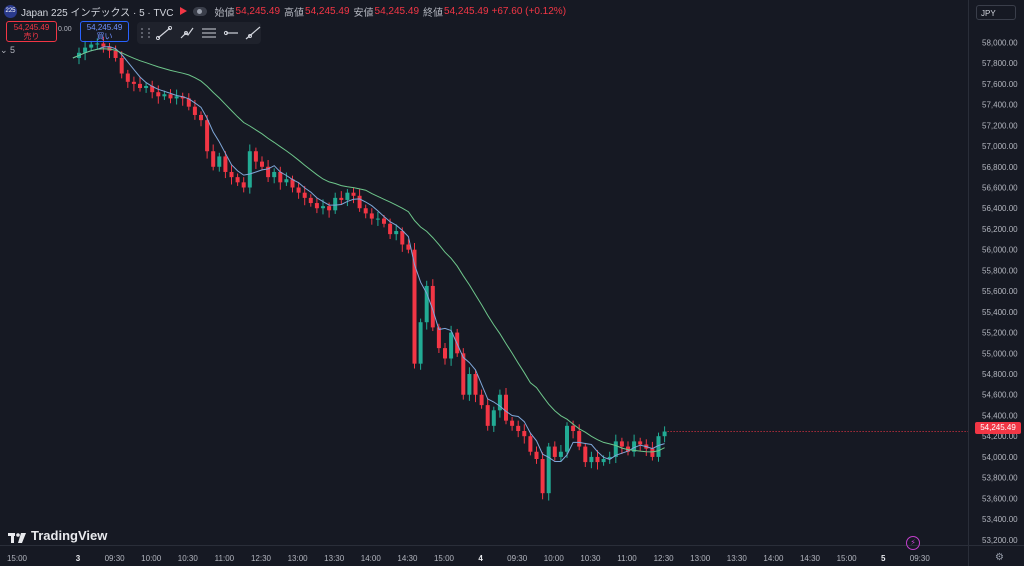 The image size is (1024, 566). Describe the element at coordinates (10, 11) in the screenshot. I see `symbol-badge: 225` at that location.